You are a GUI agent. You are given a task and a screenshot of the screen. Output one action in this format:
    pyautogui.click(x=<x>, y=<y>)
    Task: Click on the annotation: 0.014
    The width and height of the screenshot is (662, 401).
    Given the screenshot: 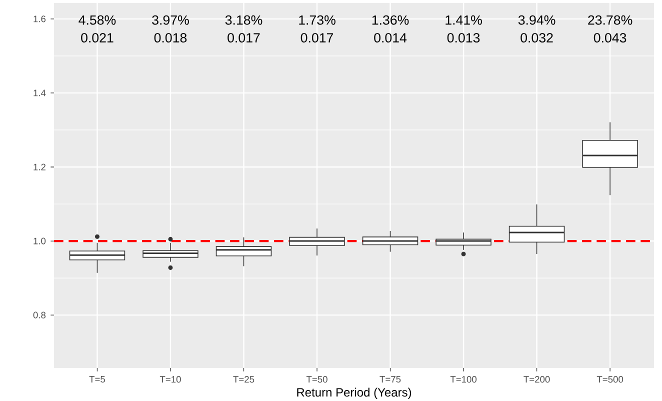 What is the action you would take?
    pyautogui.click(x=390, y=38)
    